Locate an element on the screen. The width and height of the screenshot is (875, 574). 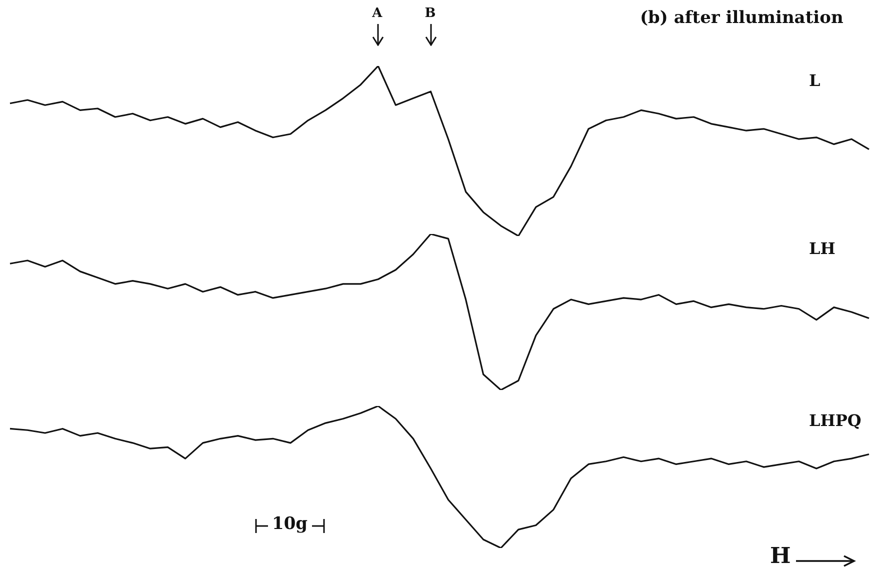
annotation: H is located at coordinates (780, 556).